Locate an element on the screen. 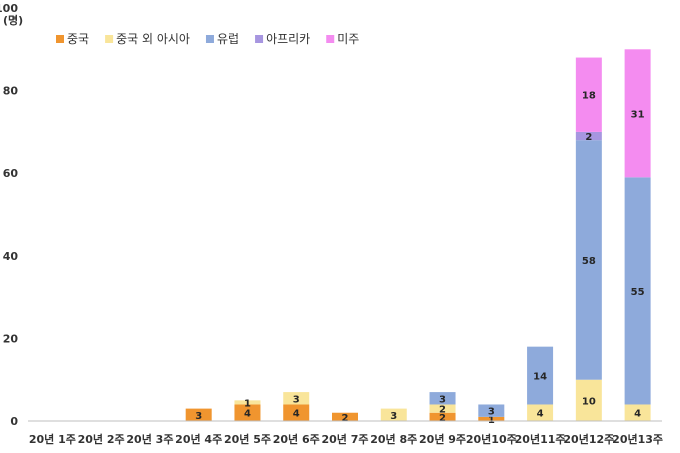  legend-label: 중국 is located at coordinates (78, 39).